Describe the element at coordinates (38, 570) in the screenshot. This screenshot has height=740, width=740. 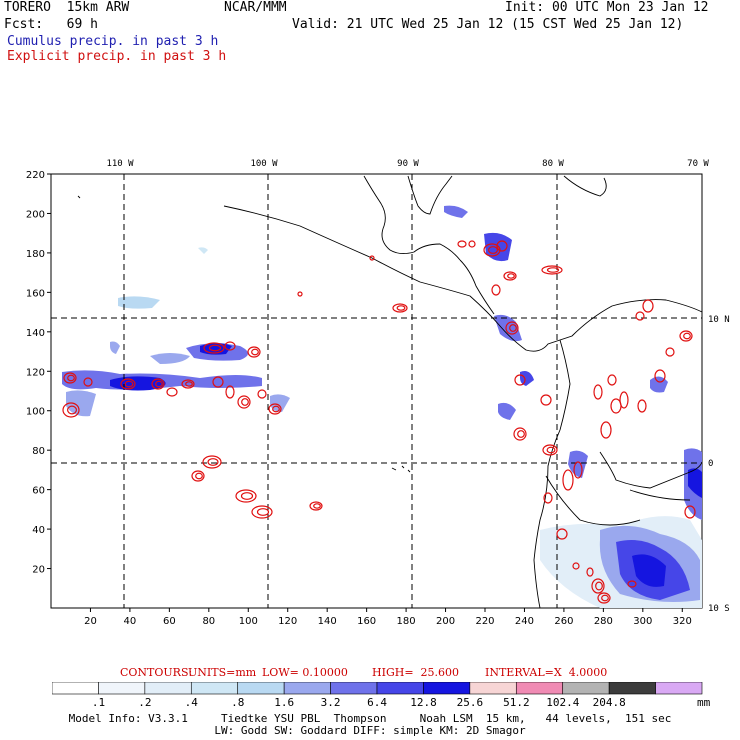
I see `y-tick-label: 20` at that location.